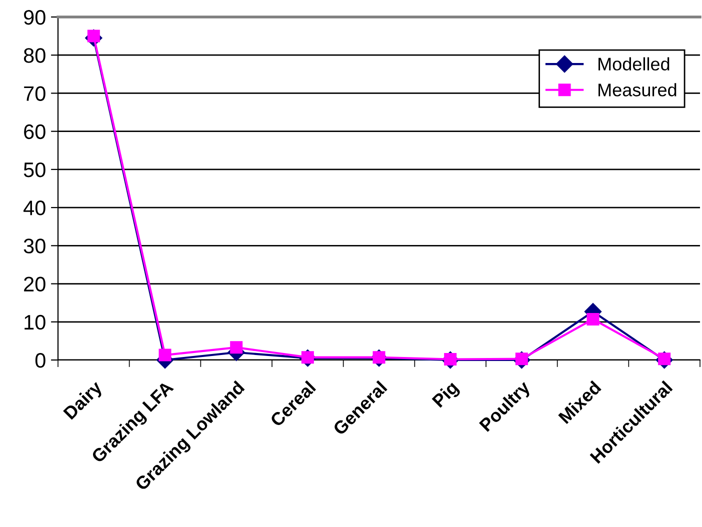 The image size is (702, 527). What do you see at coordinates (35, 246) in the screenshot?
I see `y-tick-label: 30` at bounding box center [35, 246].